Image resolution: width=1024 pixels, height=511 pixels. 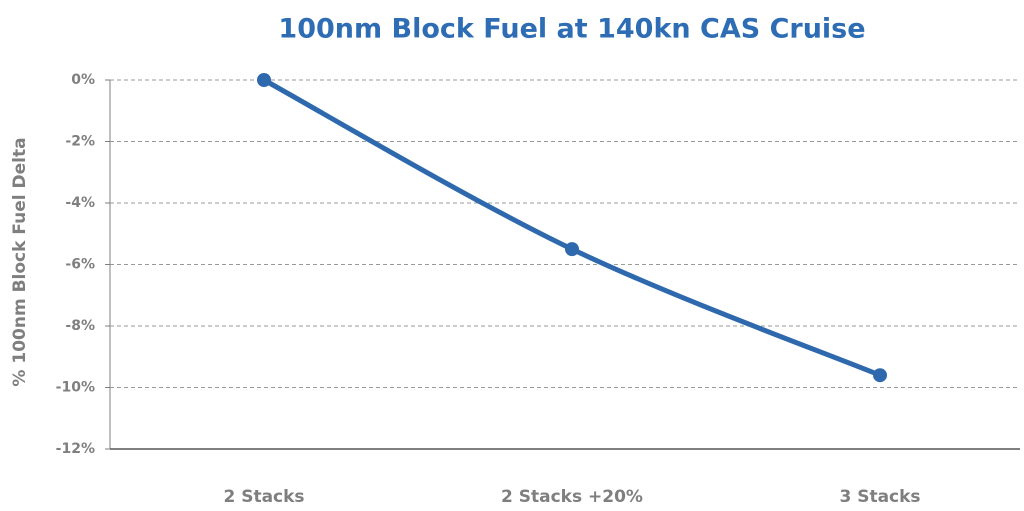 I want to click on y-tick-label: -10%, so click(x=75, y=388).